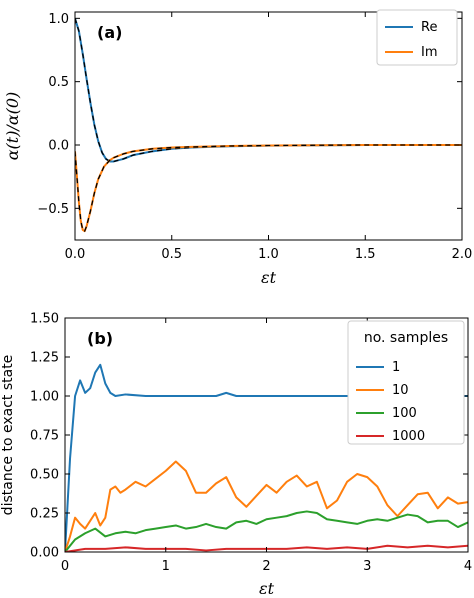 Image resolution: width=474 pixels, height=598 pixels. I want to click on y-axis-label: distance to exact state, so click(8, 435).